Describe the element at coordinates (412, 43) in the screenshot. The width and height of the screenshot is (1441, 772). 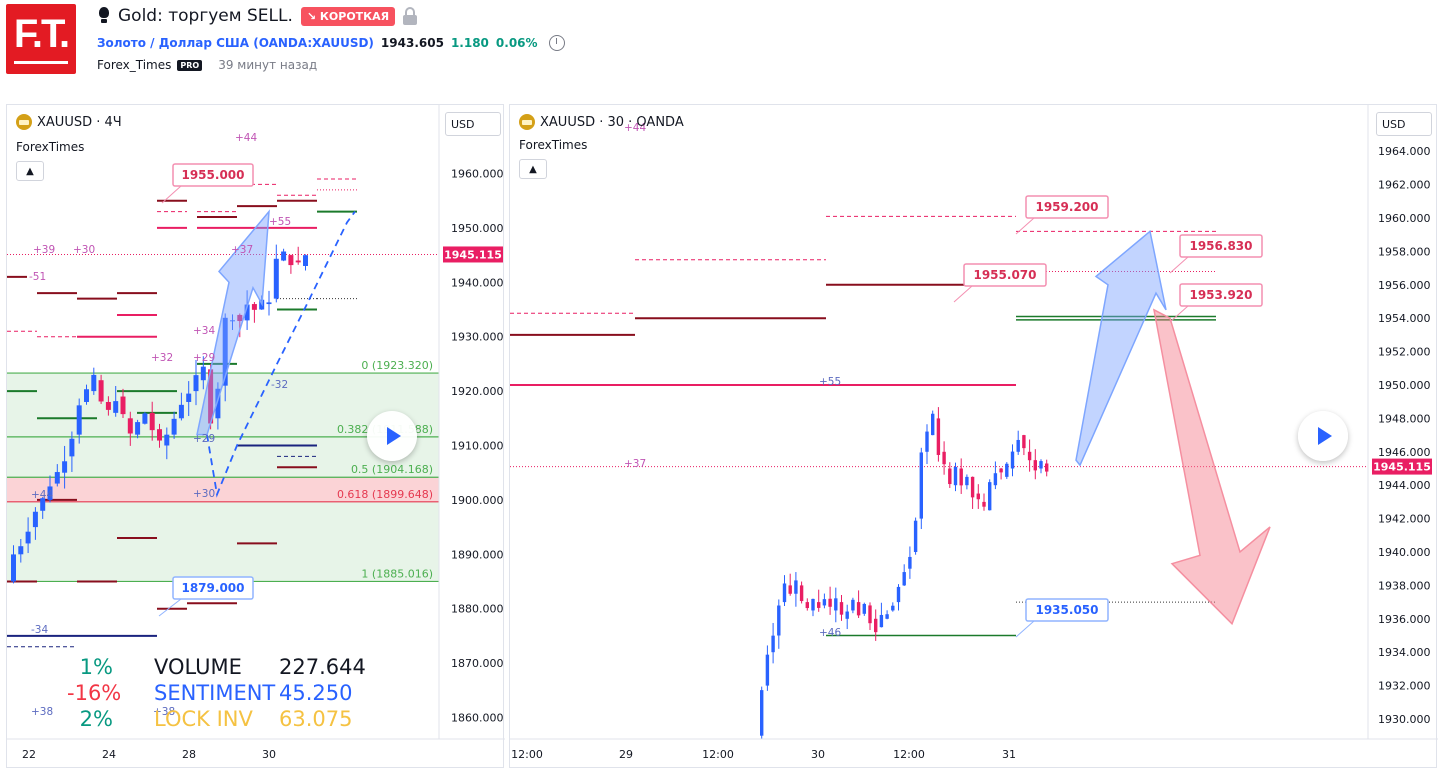
I see `symbol-price: 1943.605` at that location.